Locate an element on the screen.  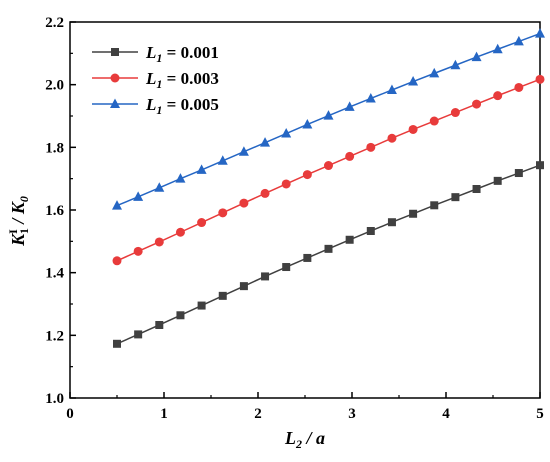
legend-item-2: L1 = 0.003 is located at coordinates (155, 80).